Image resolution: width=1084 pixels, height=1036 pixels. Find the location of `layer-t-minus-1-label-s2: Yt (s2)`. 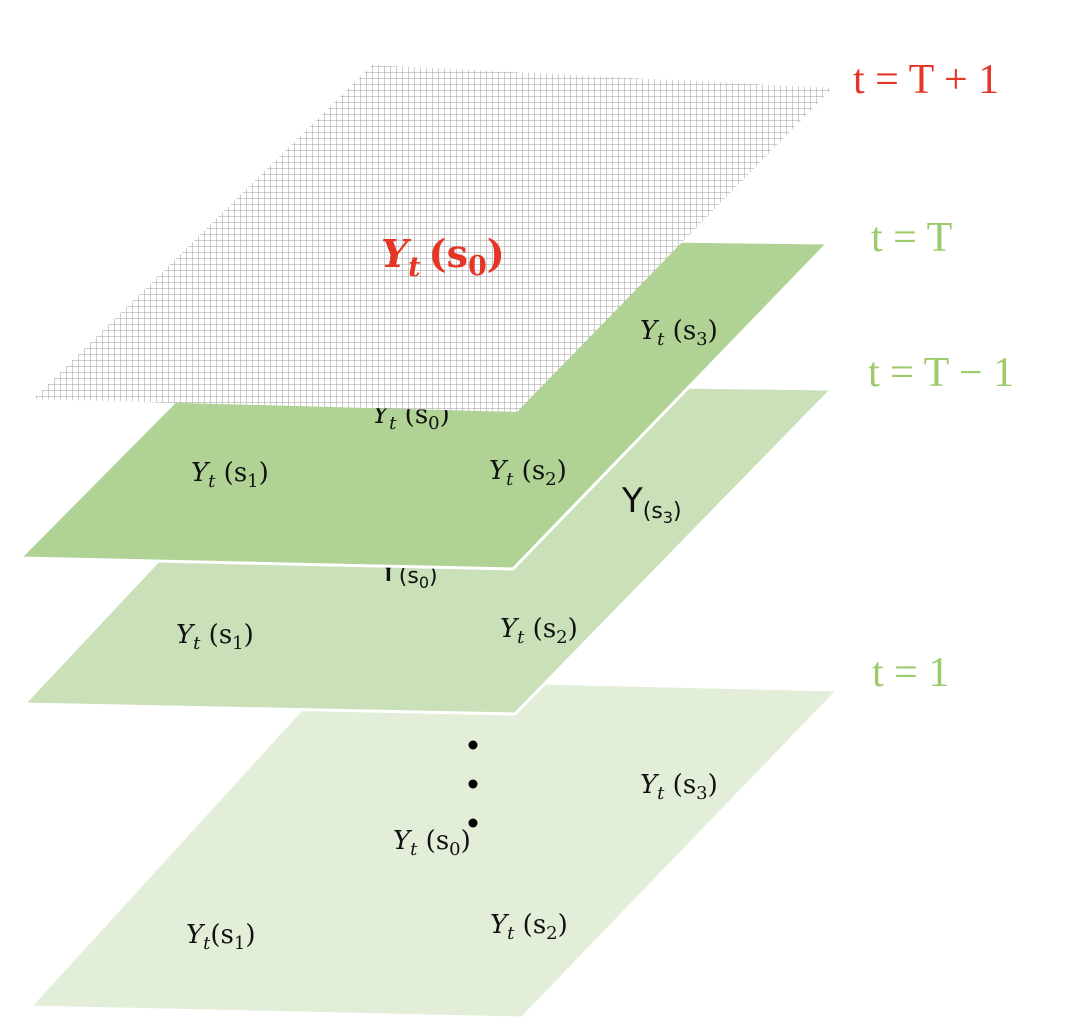

layer-t-minus-1-label-s2: Yt (s2) is located at coordinates (539, 631).